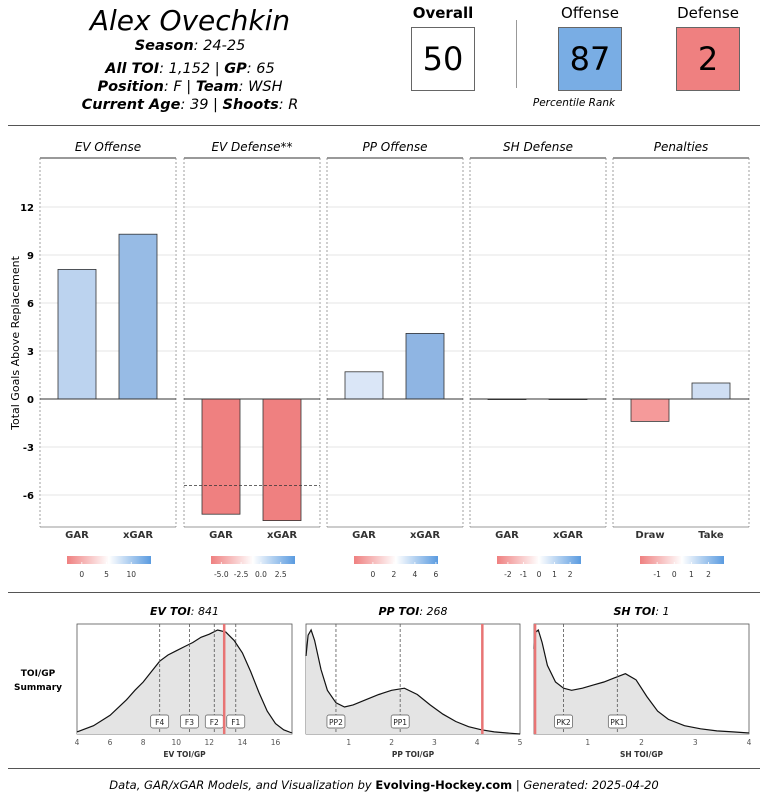  I want to click on toi-title-sep: :, so click(422, 611).